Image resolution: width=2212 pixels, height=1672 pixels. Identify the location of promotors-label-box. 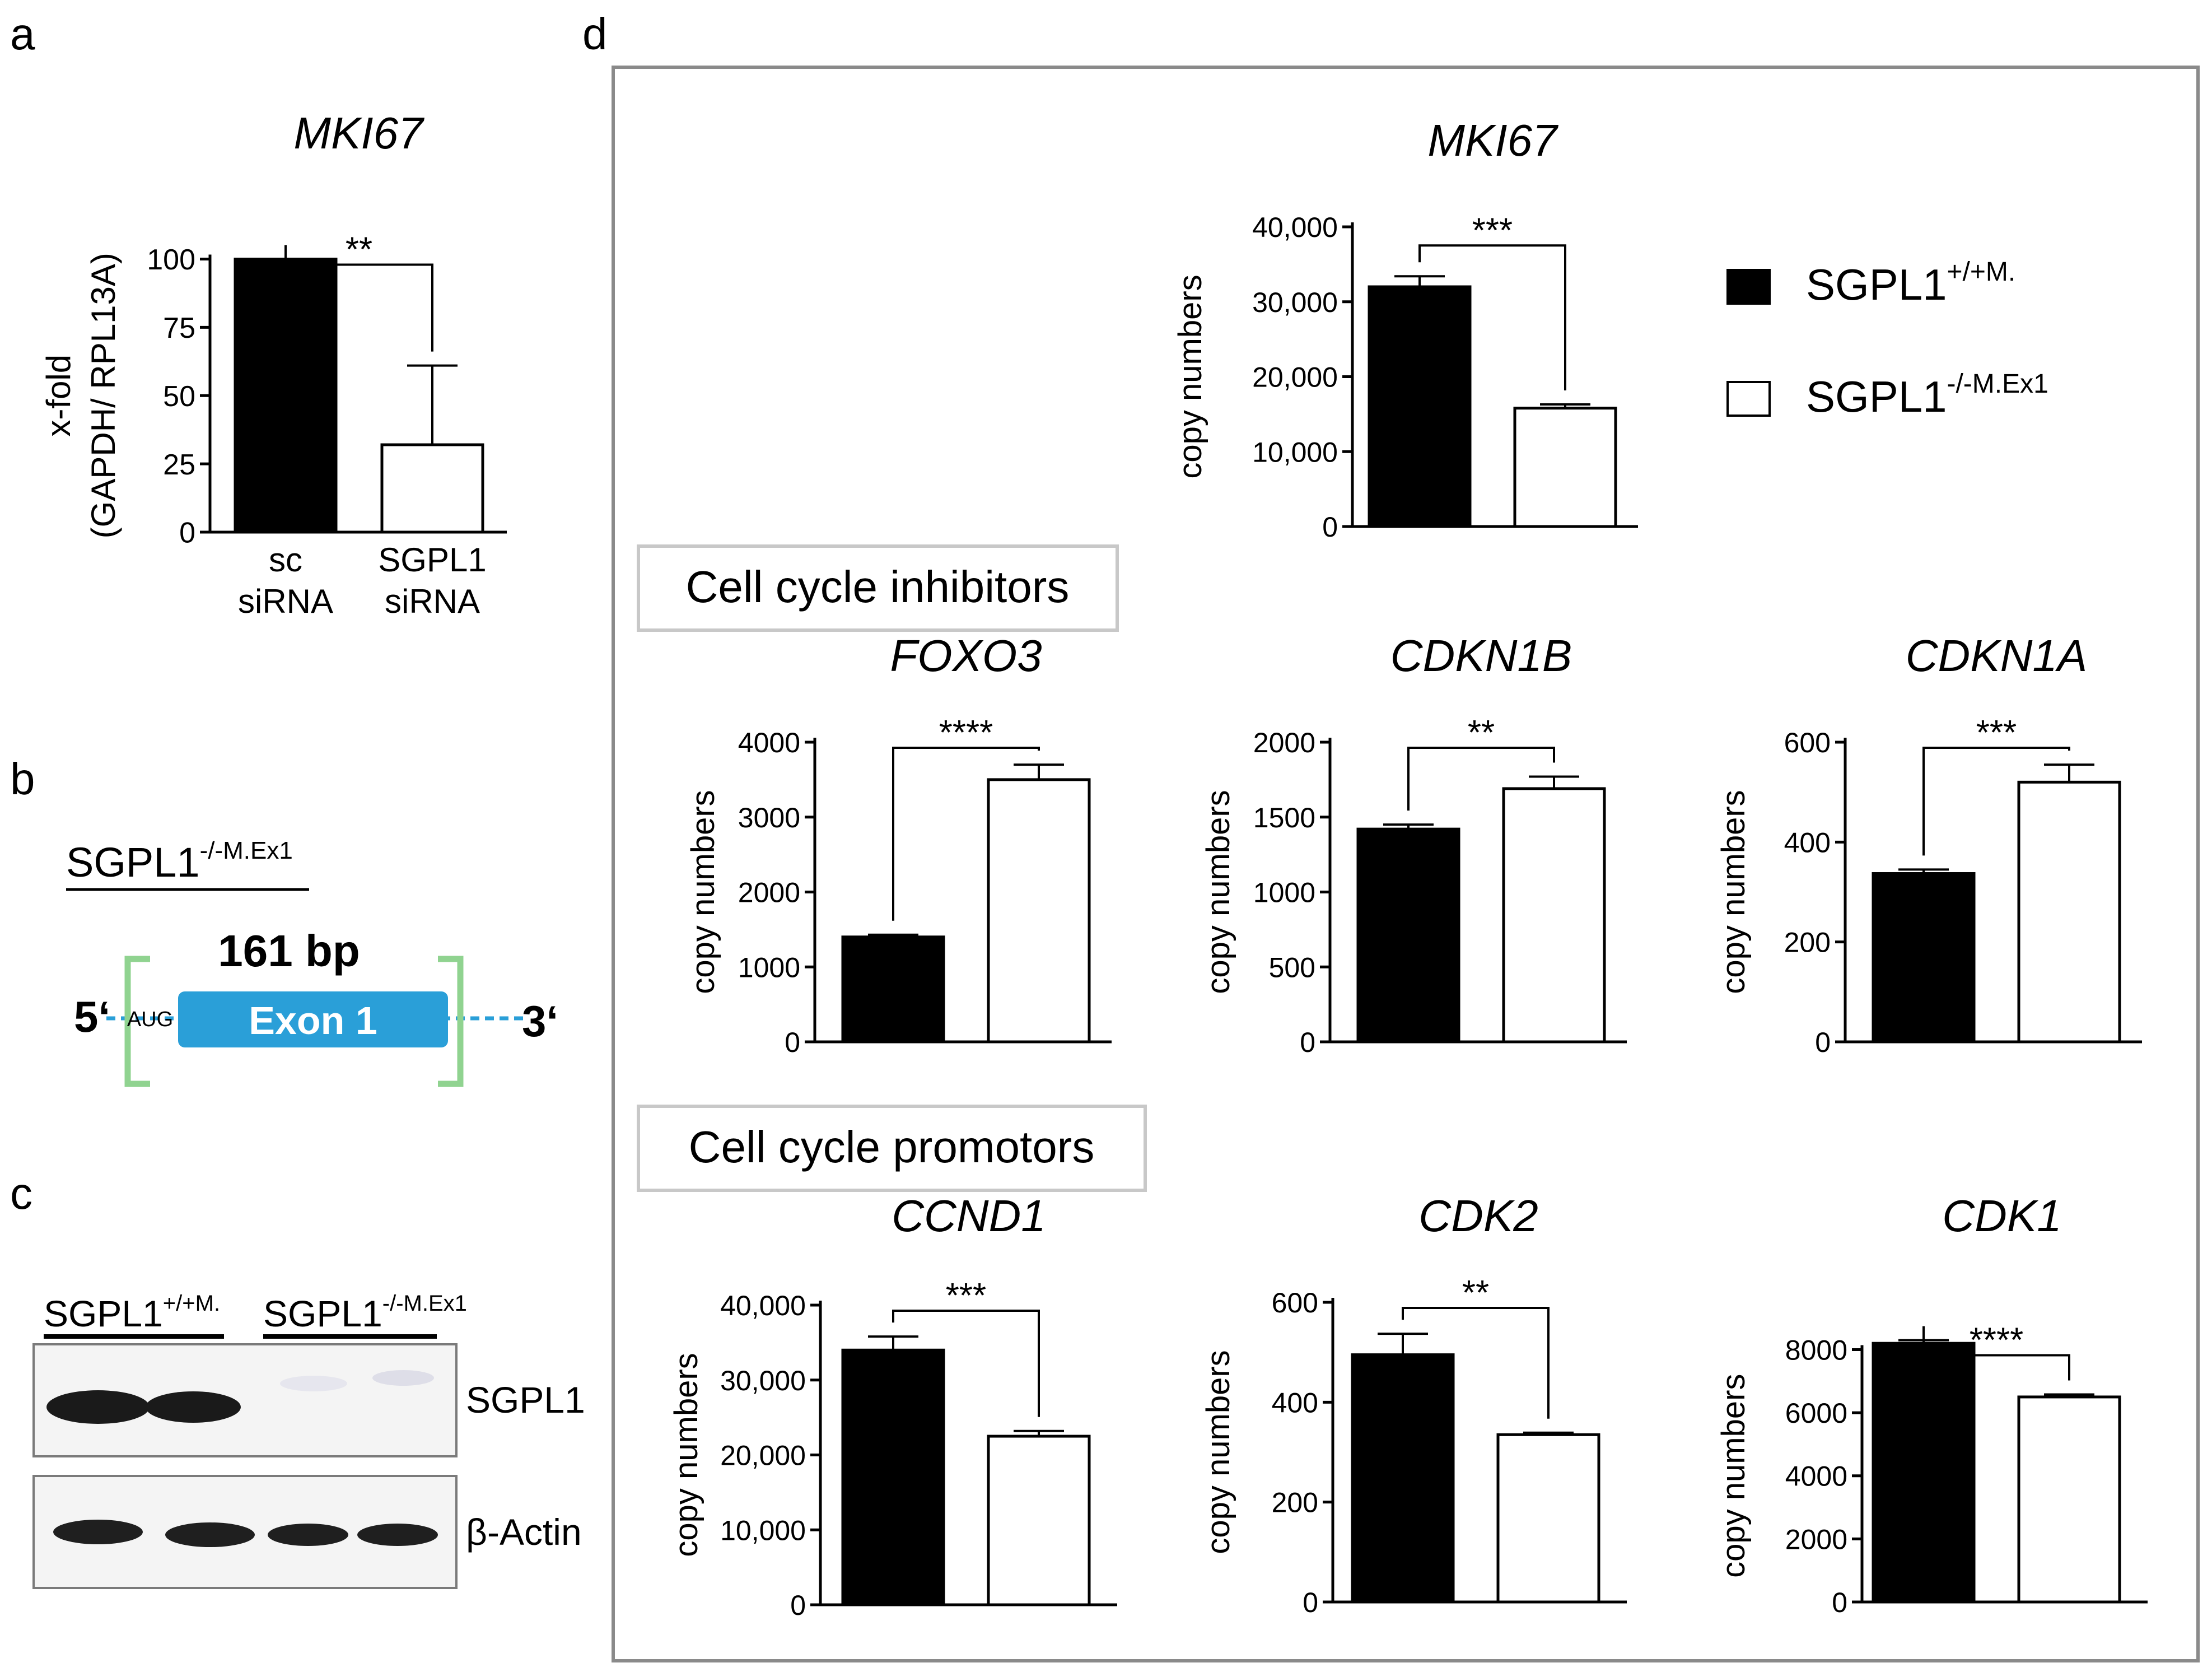
(892, 1148).